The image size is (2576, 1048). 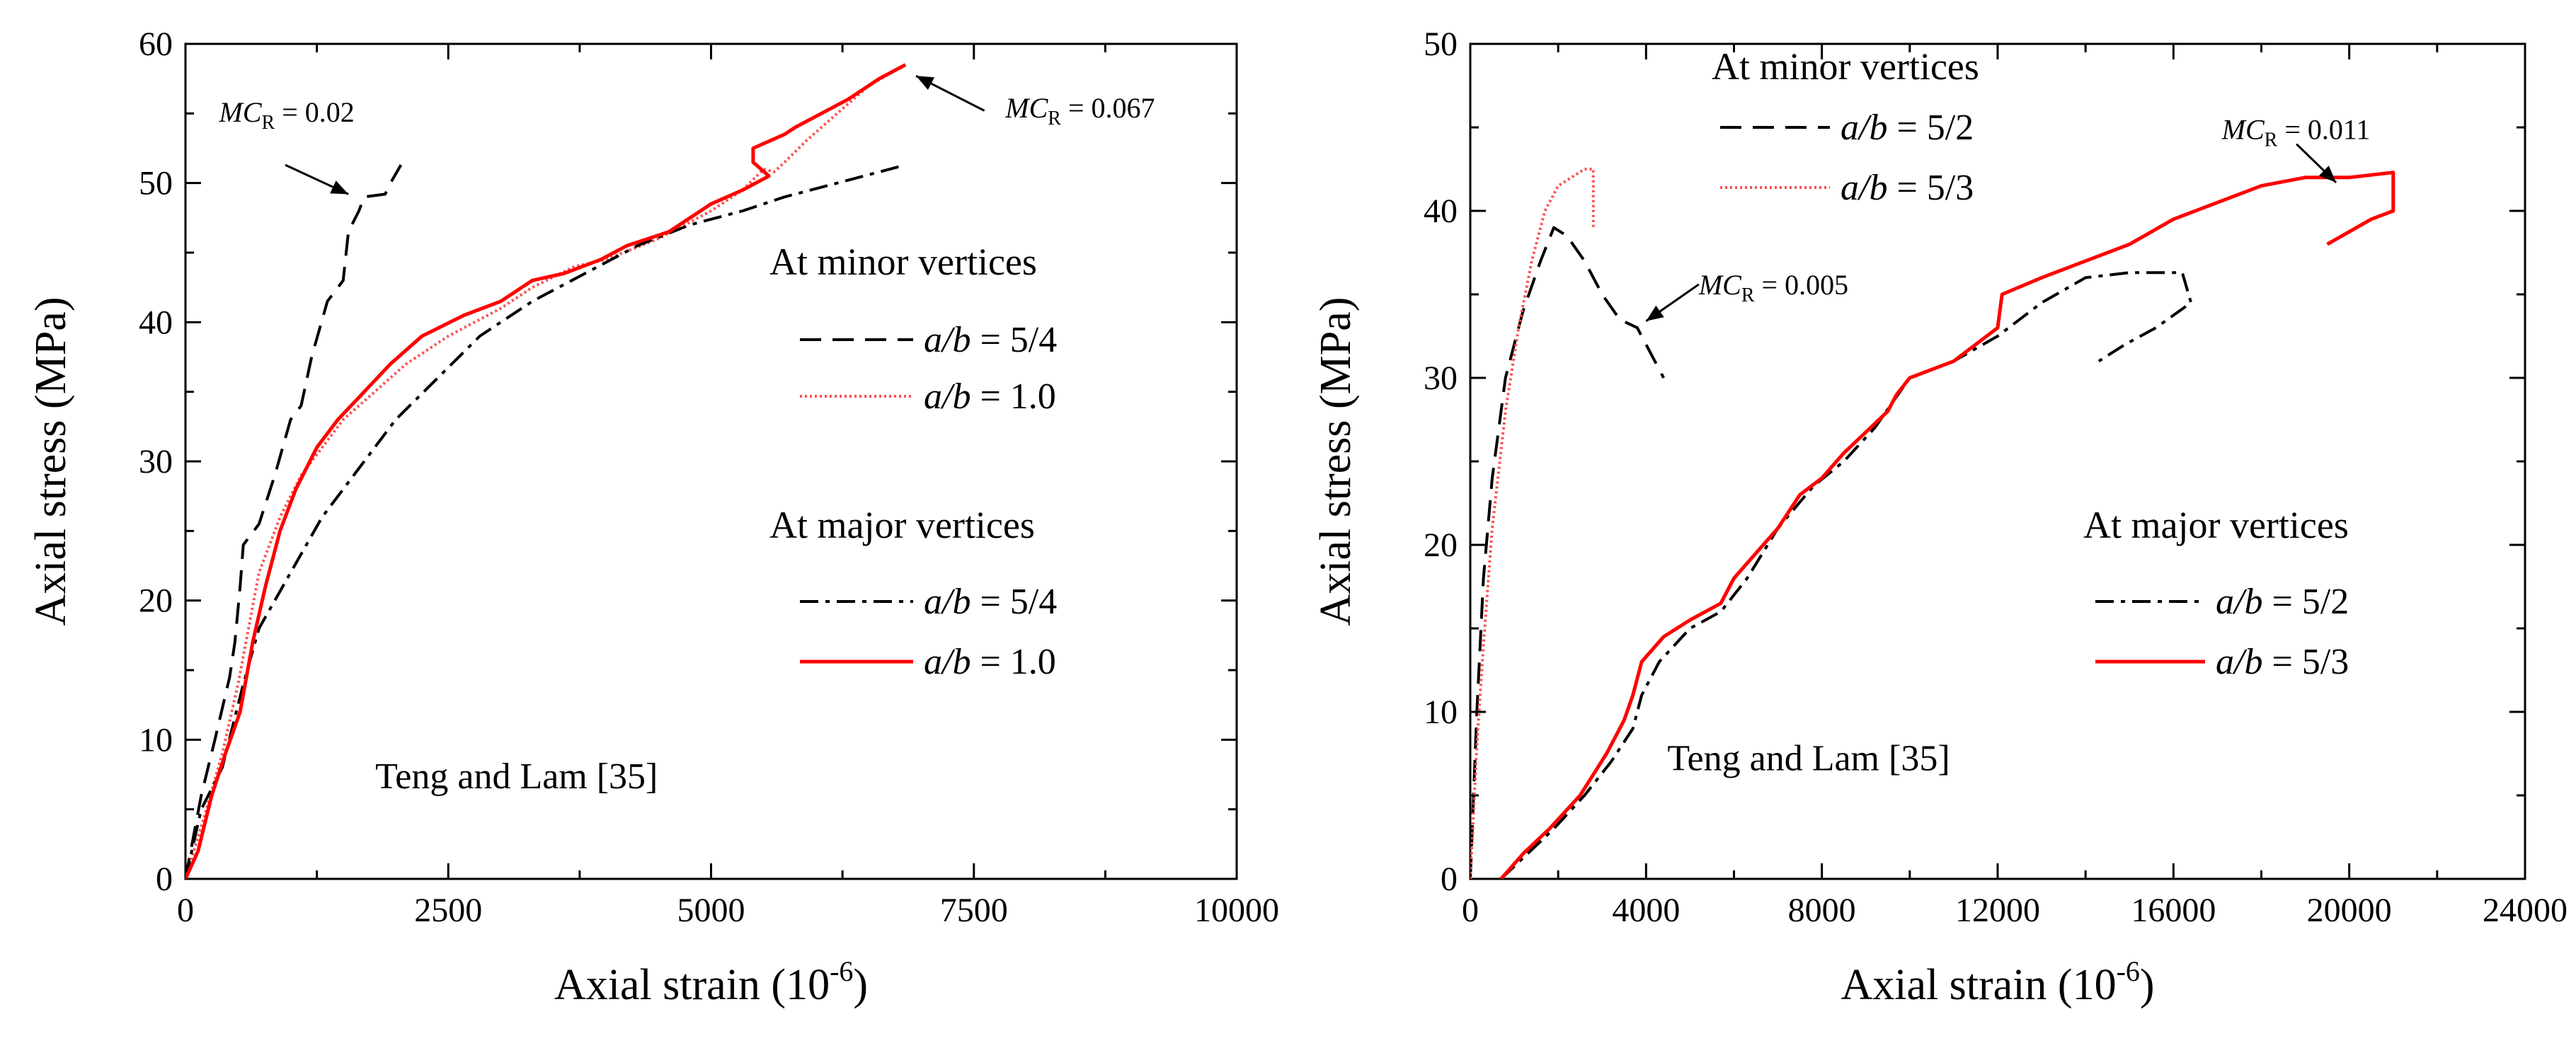 I want to click on legend-label-1-1: a/b = 5/3, so click(x=2282, y=662).